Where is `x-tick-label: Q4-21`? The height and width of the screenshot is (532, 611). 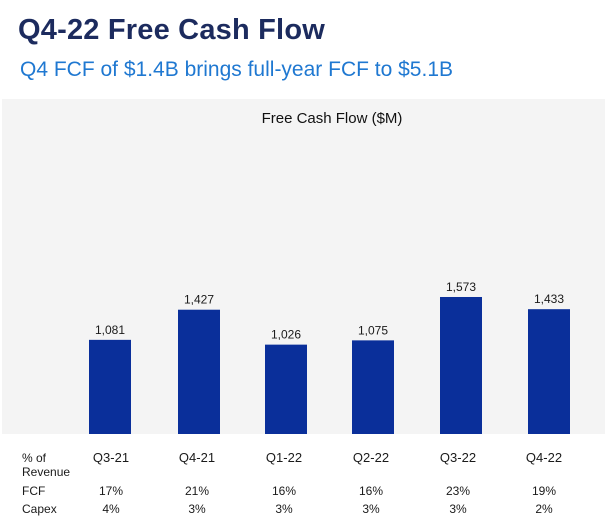
x-tick-label: Q4-21 is located at coordinates (197, 457).